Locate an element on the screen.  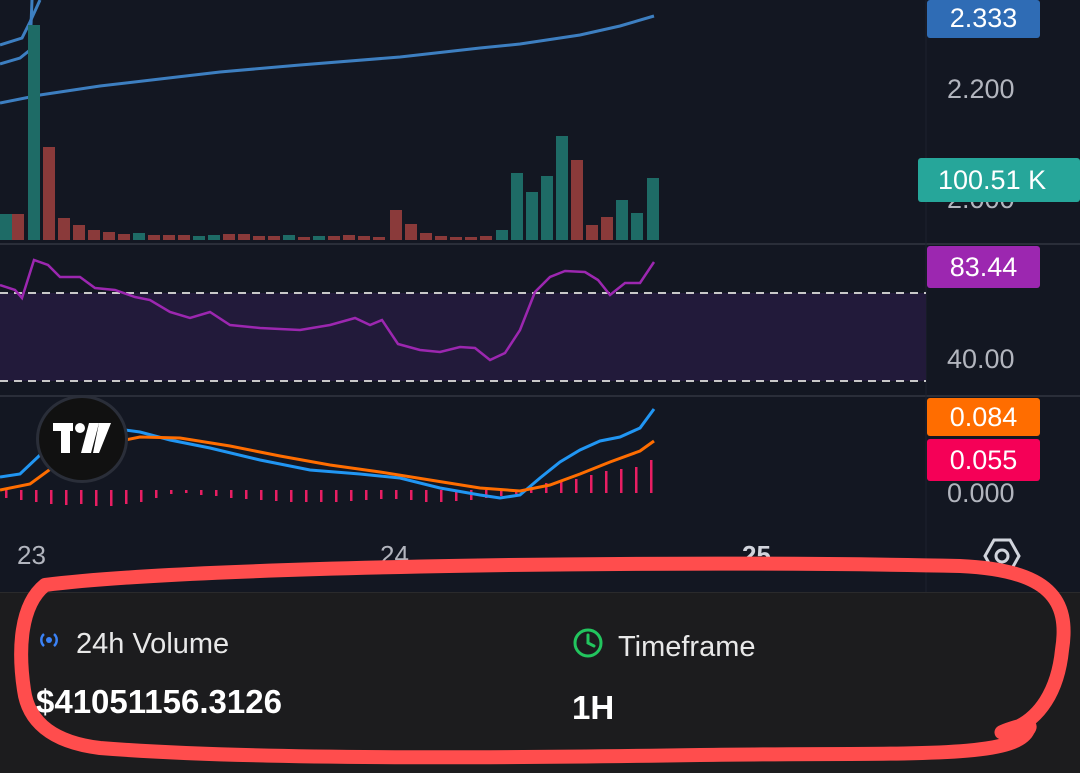
volume-label: 24h Volume is located at coordinates (153, 643).